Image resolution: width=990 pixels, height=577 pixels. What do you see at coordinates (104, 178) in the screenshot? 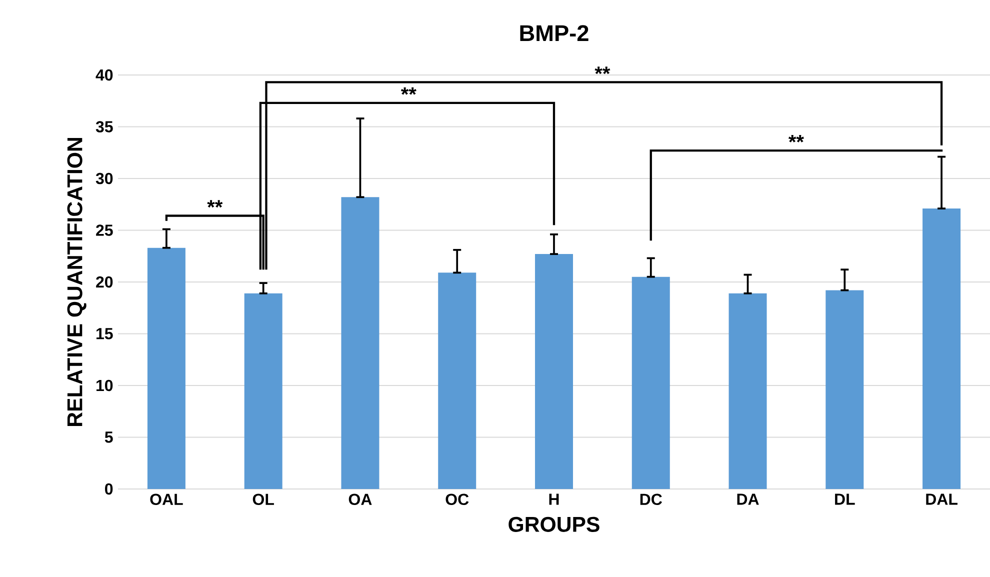
I see `y-tick-label: 30` at bounding box center [104, 178].